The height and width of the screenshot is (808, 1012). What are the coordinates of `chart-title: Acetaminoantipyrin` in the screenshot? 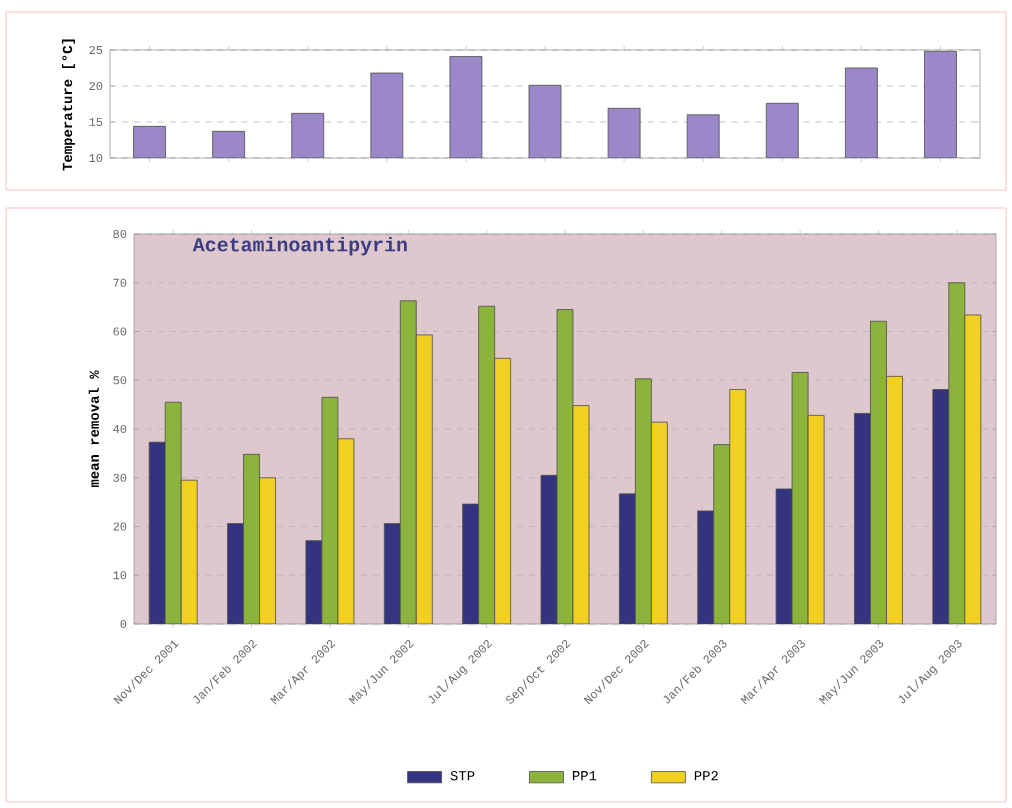 It's located at (299, 246).